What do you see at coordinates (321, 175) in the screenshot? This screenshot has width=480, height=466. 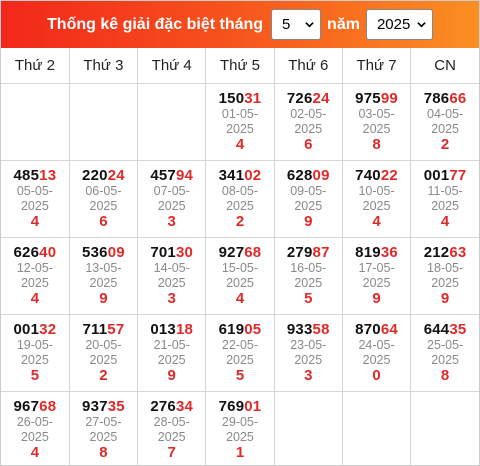 I see `prize-number-tail: 09` at bounding box center [321, 175].